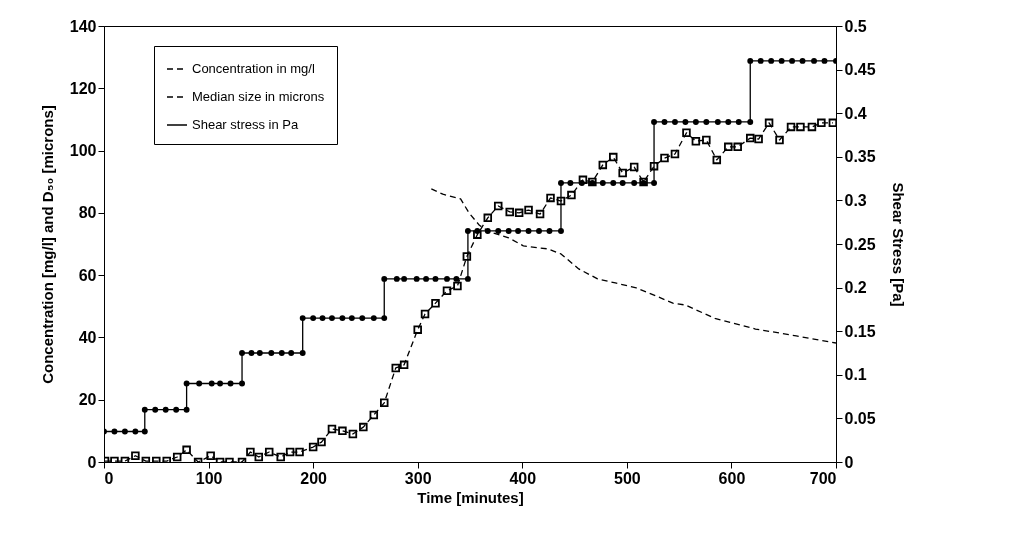 This screenshot has width=1013, height=541. I want to click on y2-tick-label: 0.5, so click(855, 26).